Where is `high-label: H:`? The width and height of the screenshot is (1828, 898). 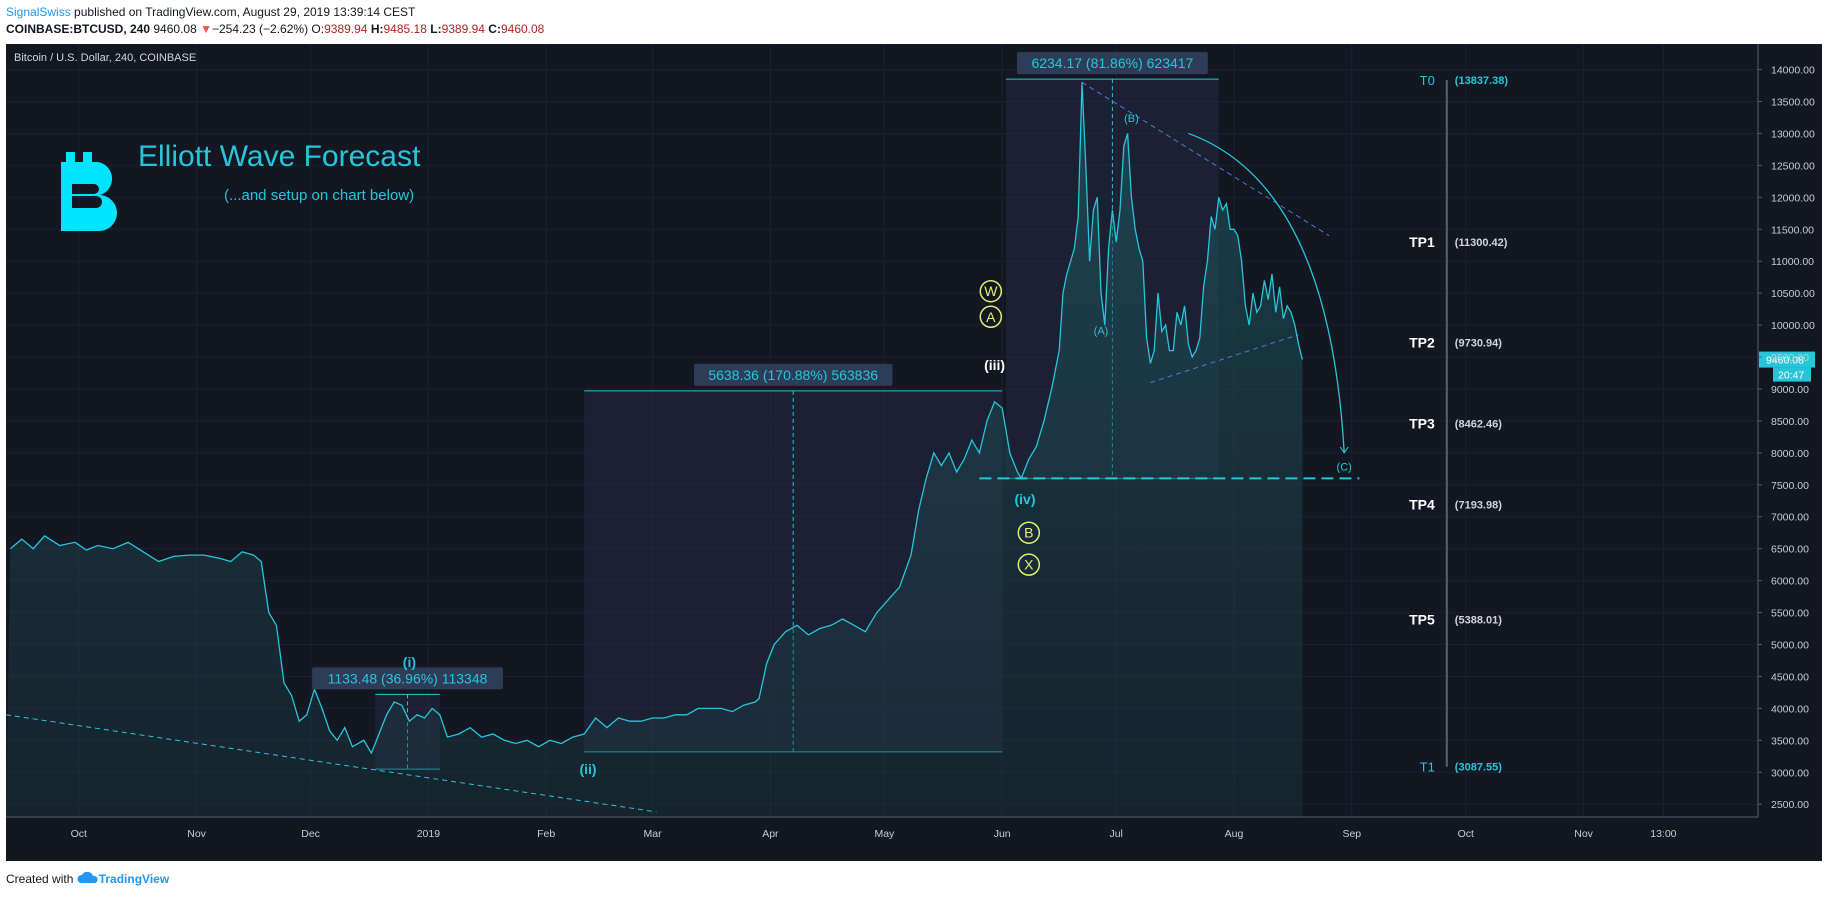 high-label: H: is located at coordinates (377, 29).